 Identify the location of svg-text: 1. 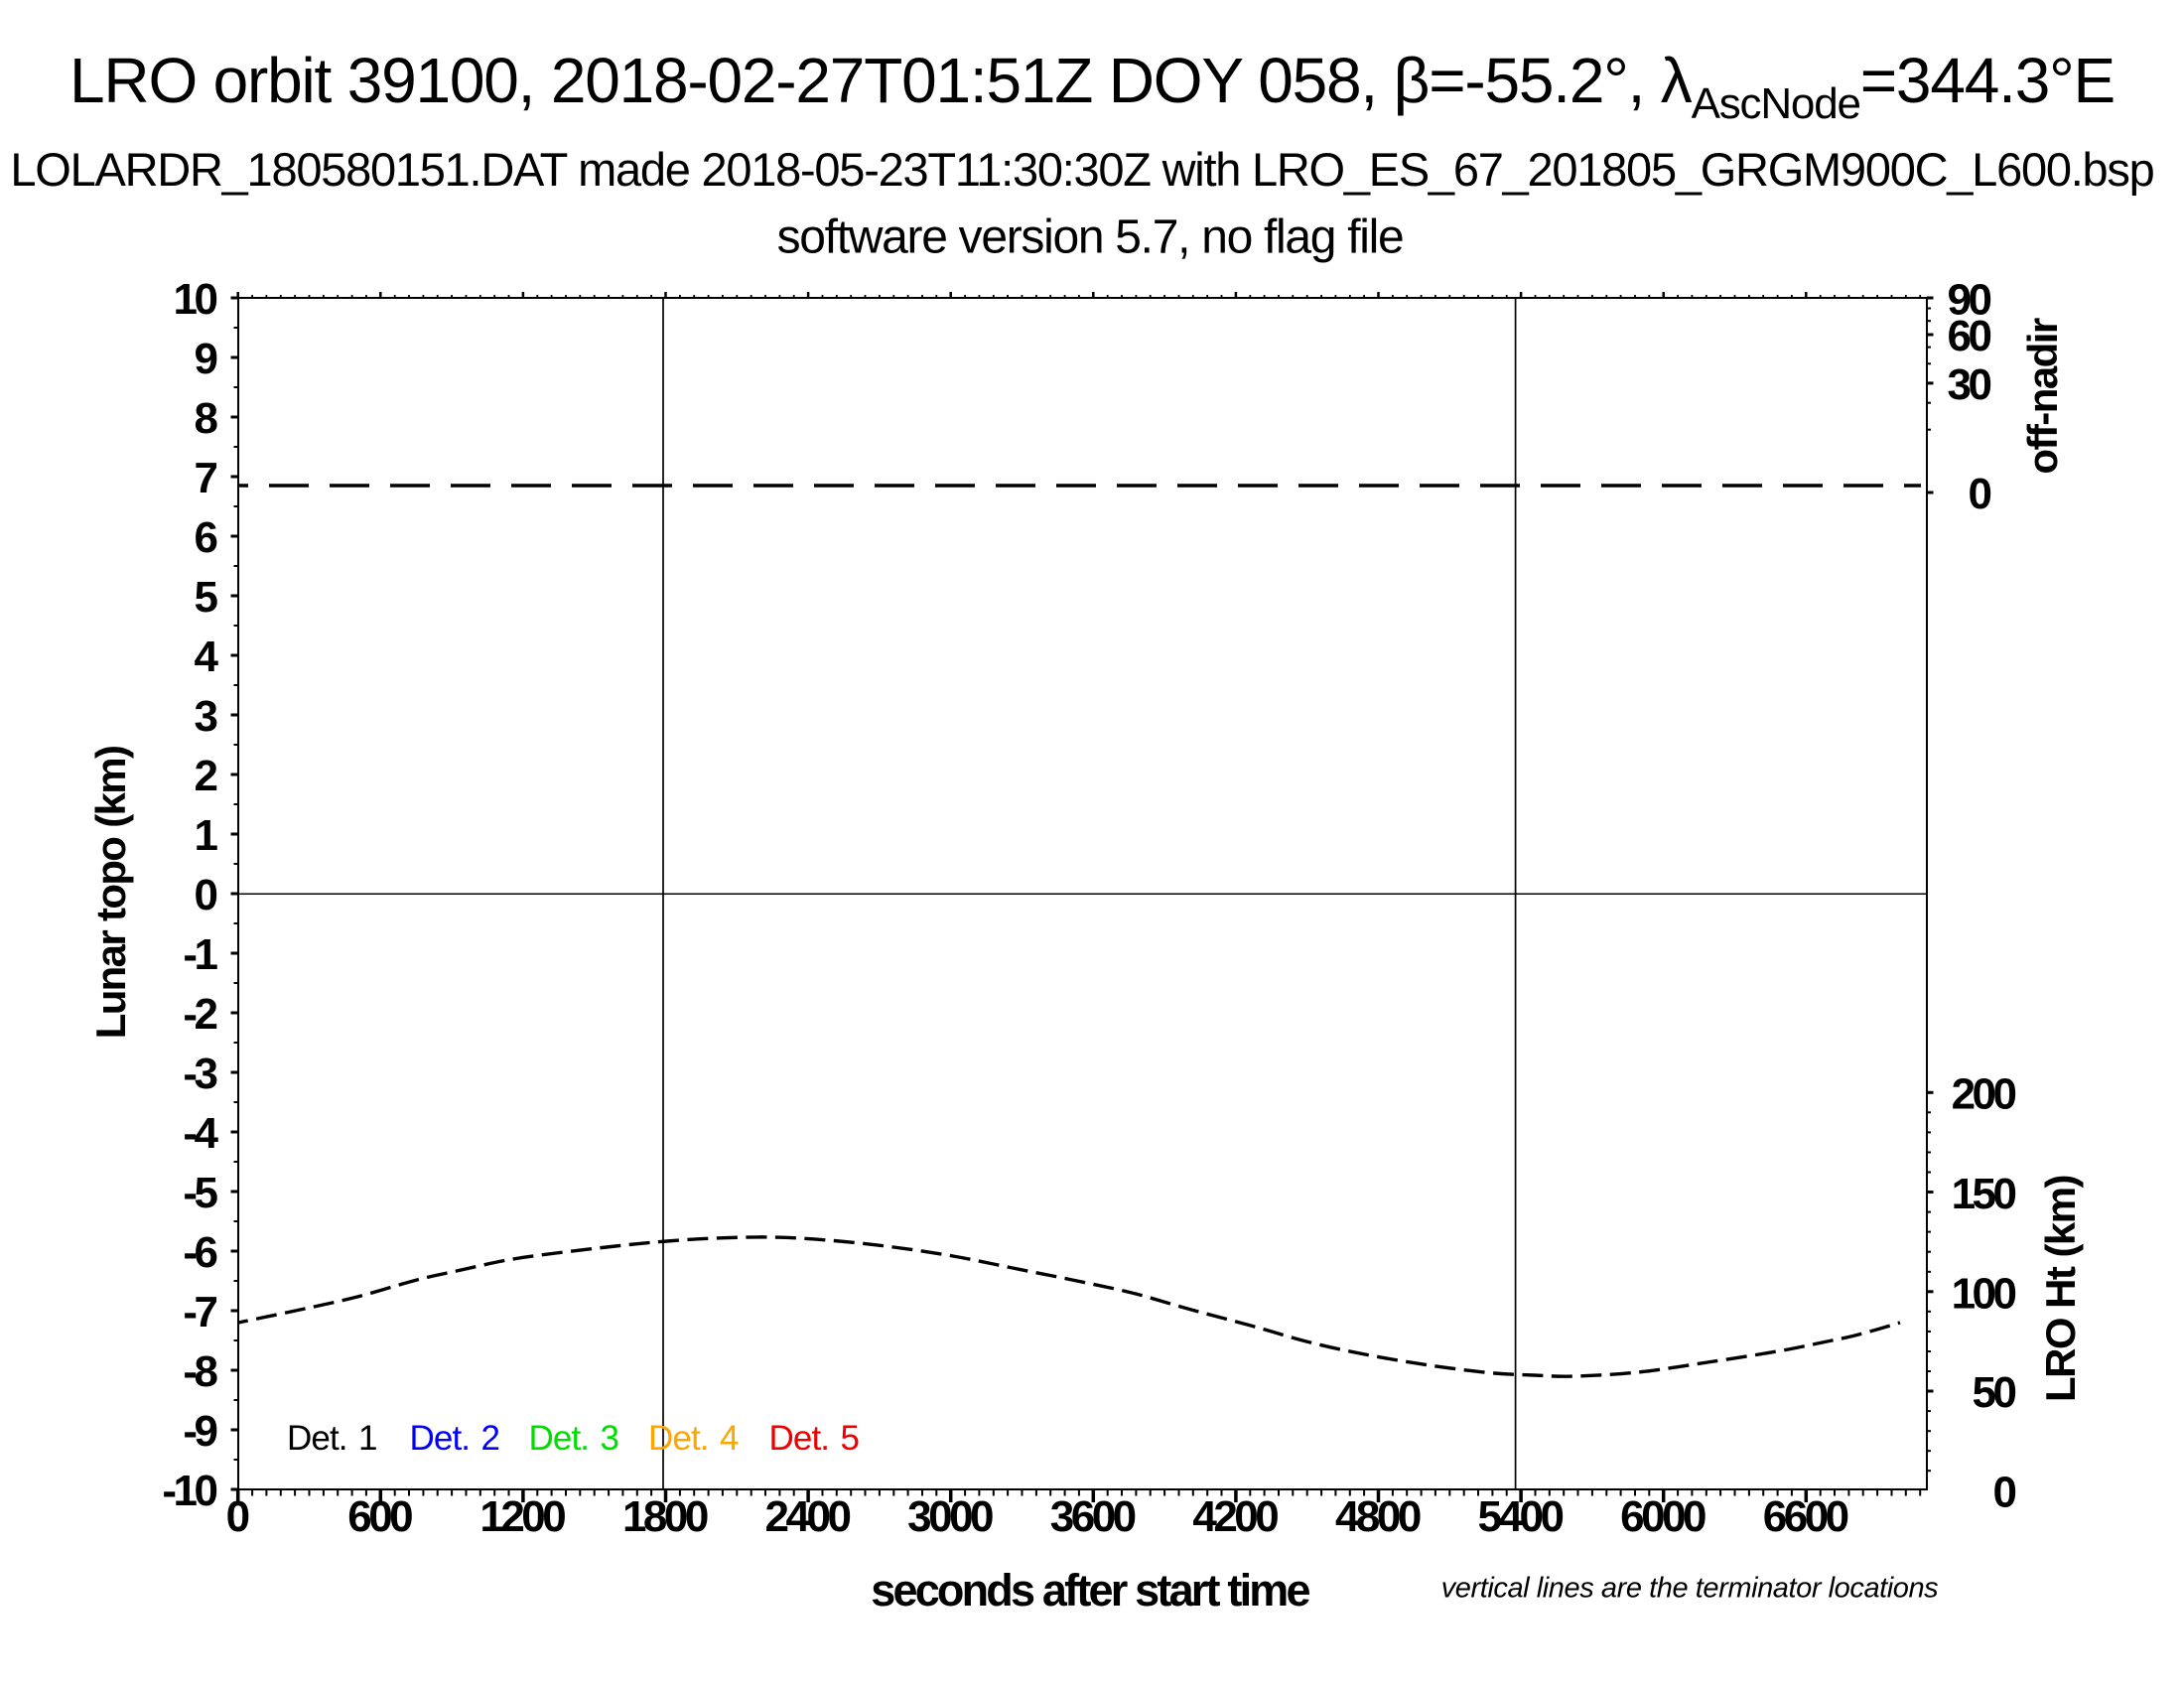
(206, 835).